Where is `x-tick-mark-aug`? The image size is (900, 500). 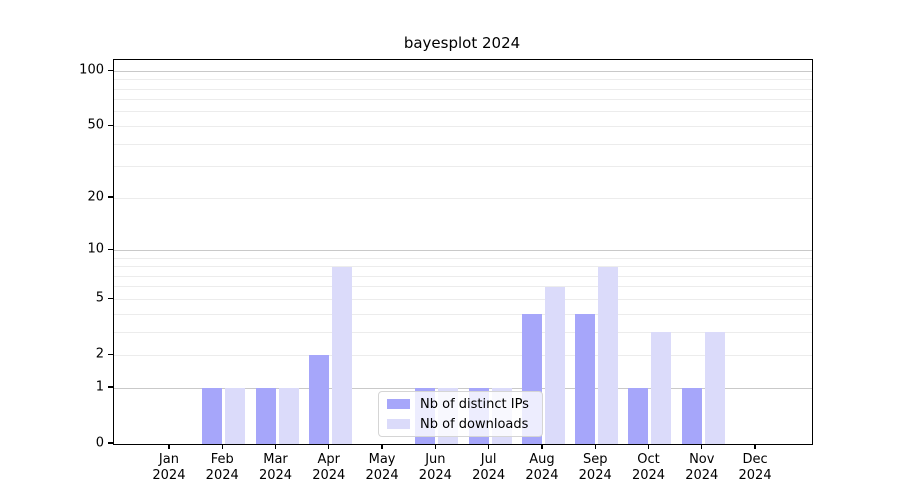
x-tick-mark-aug is located at coordinates (542, 446).